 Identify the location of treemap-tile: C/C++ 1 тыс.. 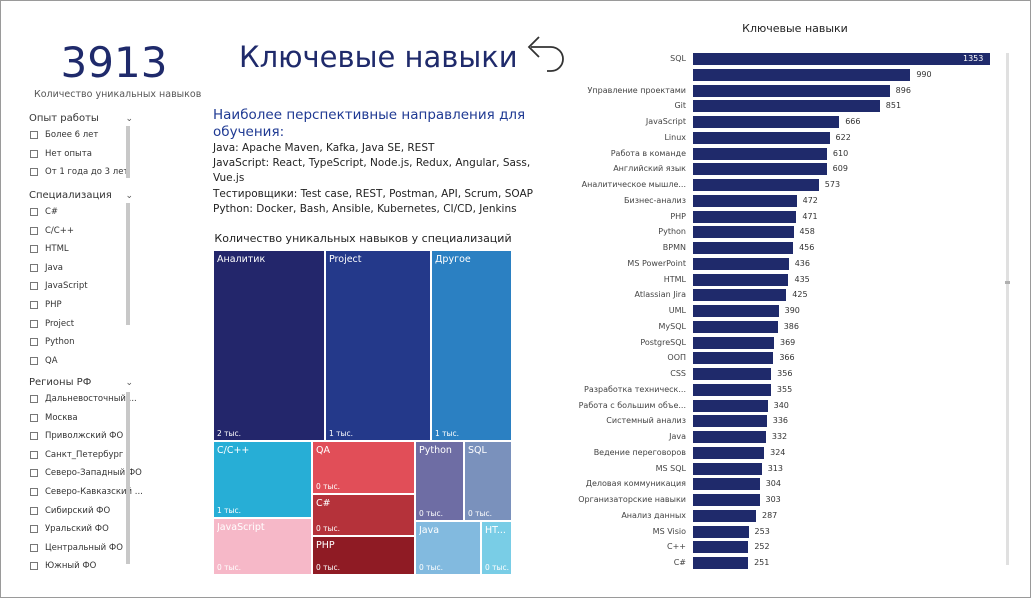
(262, 479).